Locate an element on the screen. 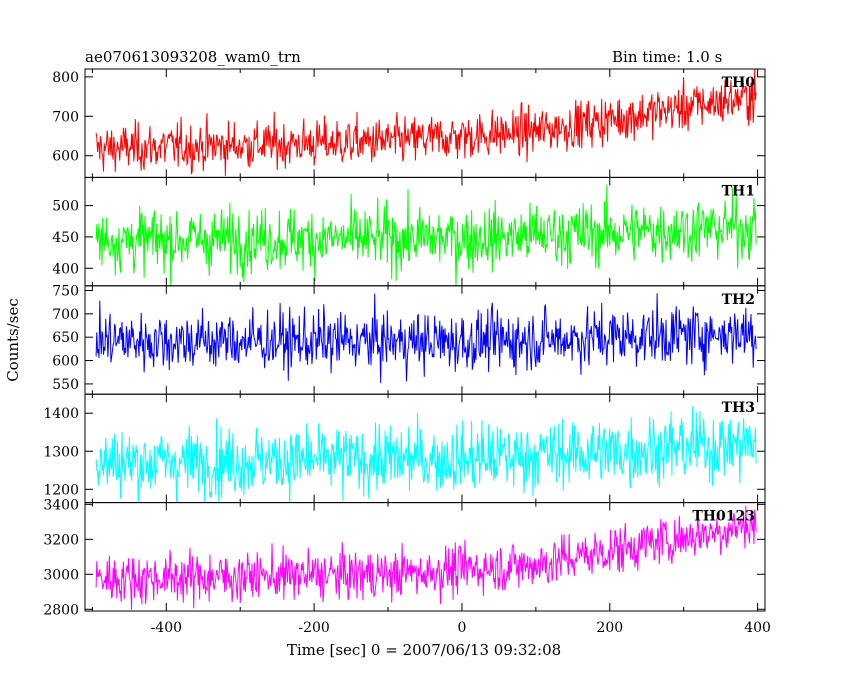 This screenshot has width=850, height=680. panel-th1: 400 450 500 TH1 is located at coordinates (409, 231).